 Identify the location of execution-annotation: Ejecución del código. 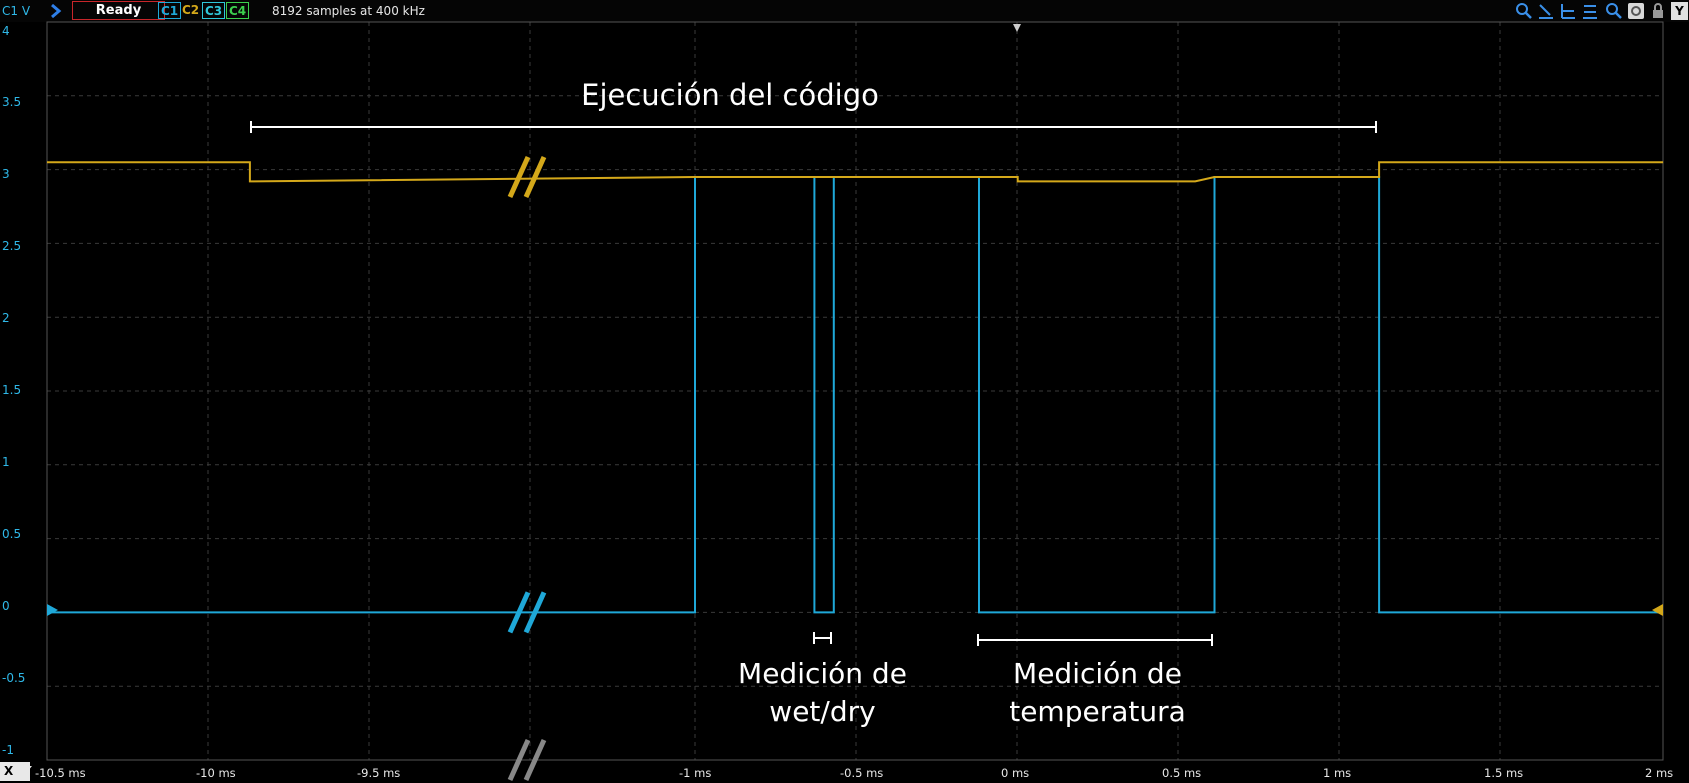
(730, 95).